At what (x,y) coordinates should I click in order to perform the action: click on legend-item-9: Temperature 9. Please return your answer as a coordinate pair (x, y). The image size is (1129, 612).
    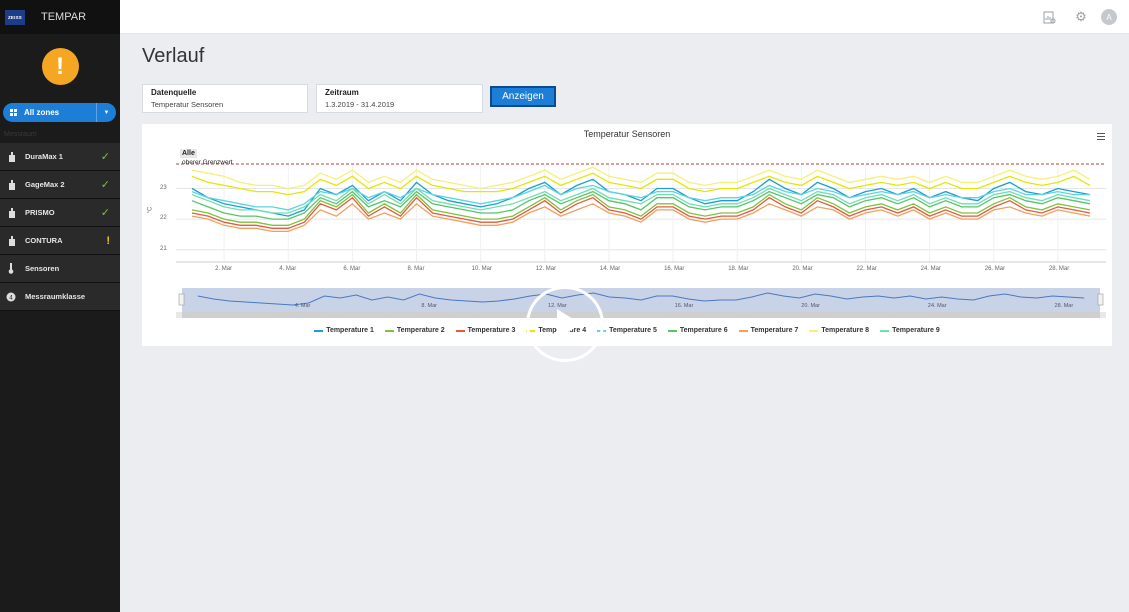
    Looking at the image, I should click on (910, 330).